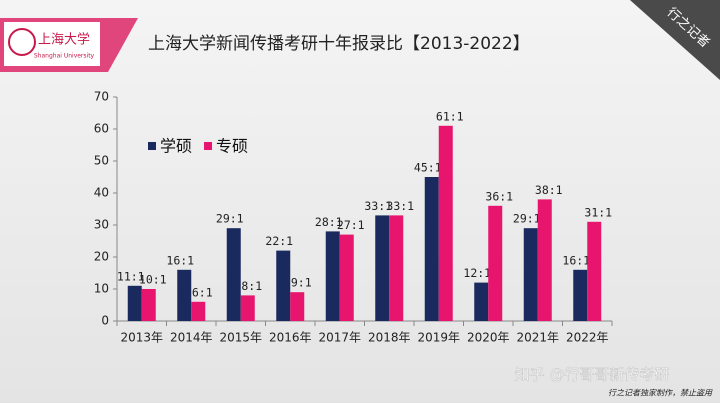 Image resolution: width=720 pixels, height=407 pixels. What do you see at coordinates (240, 338) in the screenshot?
I see `x-tick-label: 2015年` at bounding box center [240, 338].